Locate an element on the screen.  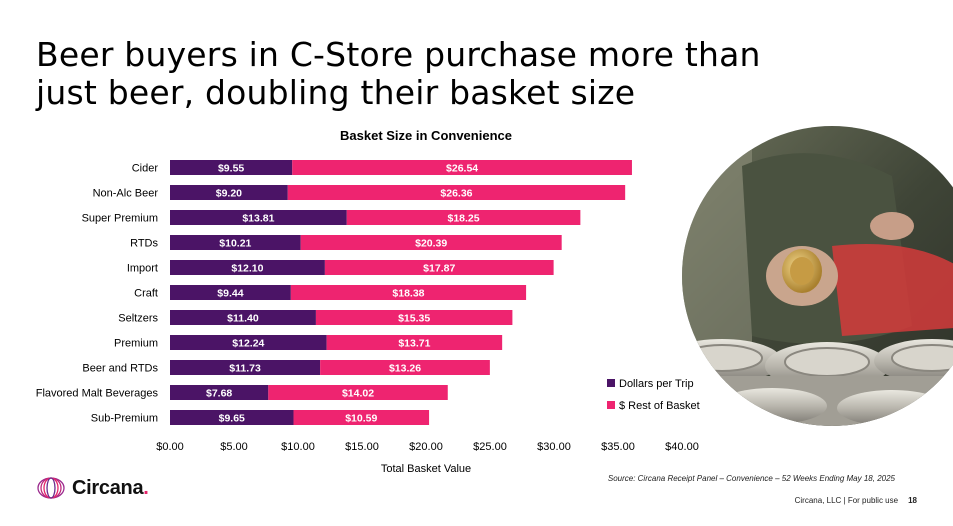
category-label: Non-Alc Beer is located at coordinates (126, 194).